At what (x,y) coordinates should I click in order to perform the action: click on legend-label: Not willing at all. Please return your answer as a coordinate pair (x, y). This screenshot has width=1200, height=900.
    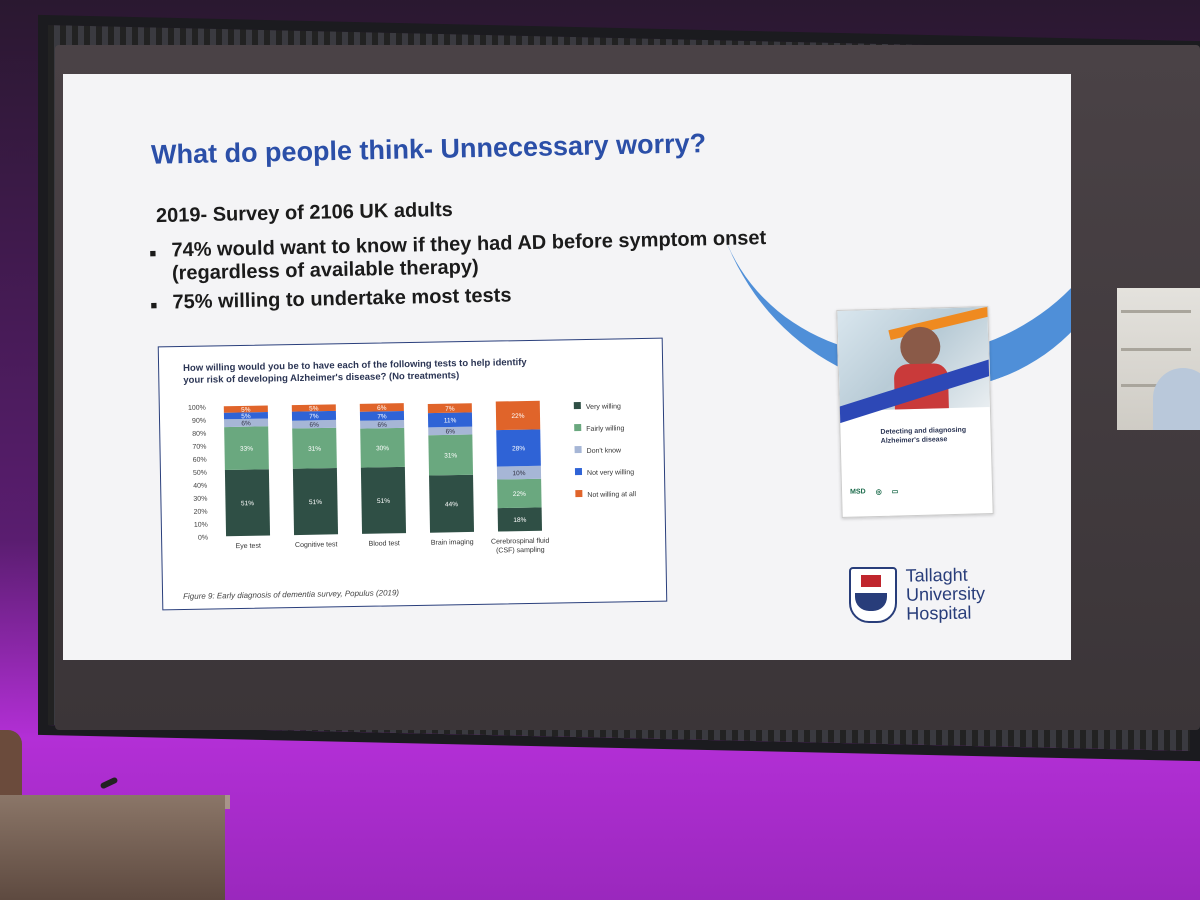
    Looking at the image, I should click on (611, 495).